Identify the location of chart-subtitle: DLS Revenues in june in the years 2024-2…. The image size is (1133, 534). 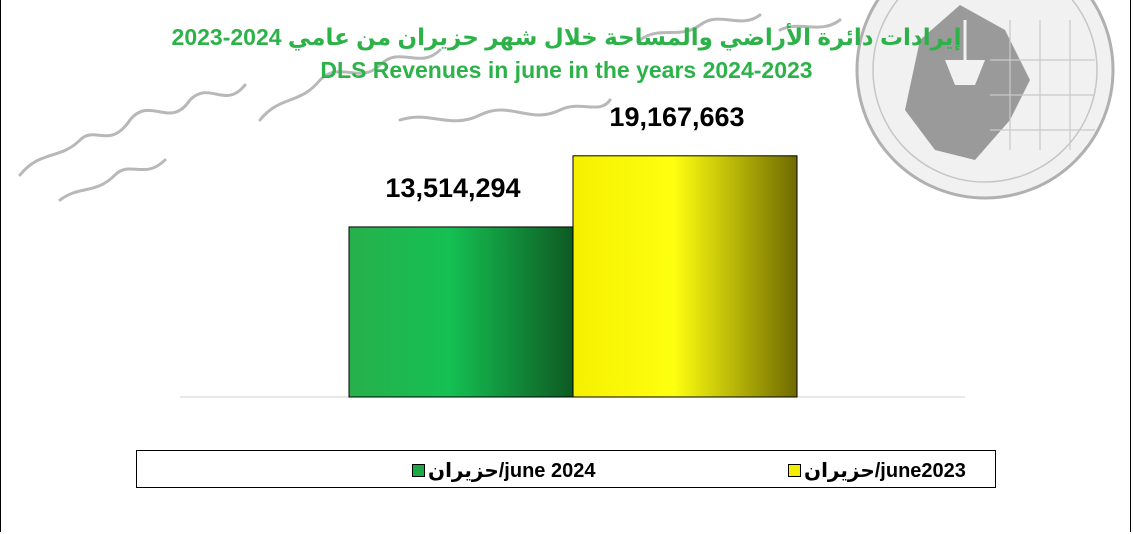
(566, 70).